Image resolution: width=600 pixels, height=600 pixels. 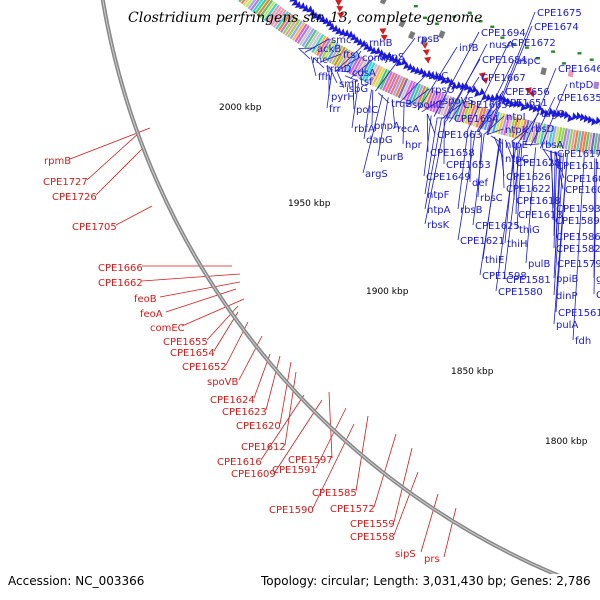 I want to click on forward-gene-label: CPE1593, so click(x=578, y=209).